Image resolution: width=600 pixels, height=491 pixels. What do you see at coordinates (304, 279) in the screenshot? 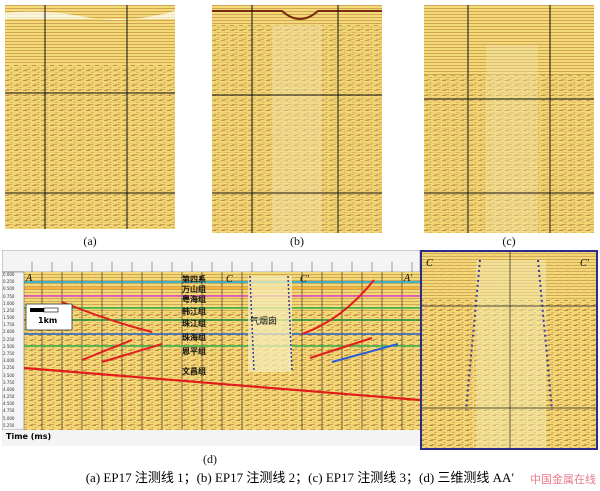
I see `marker-c-prime: C'` at bounding box center [304, 279].